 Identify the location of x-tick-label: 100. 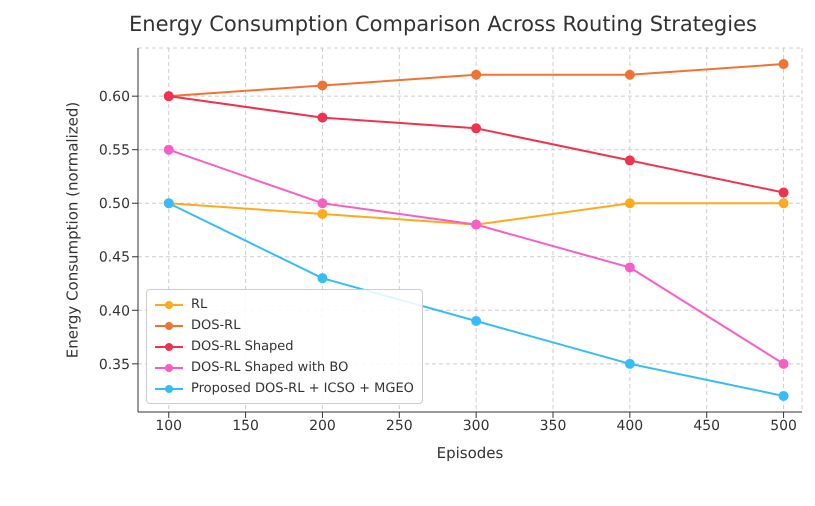
(168, 426).